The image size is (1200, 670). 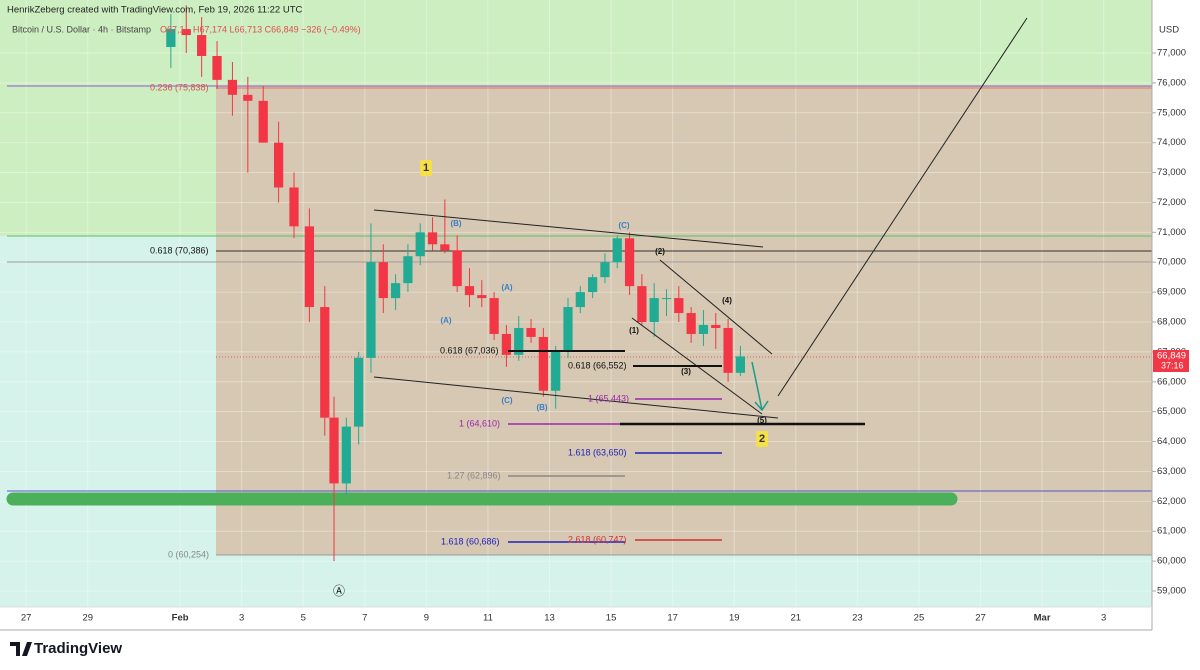 I want to click on x-tick-label: 15, so click(x=611, y=618).